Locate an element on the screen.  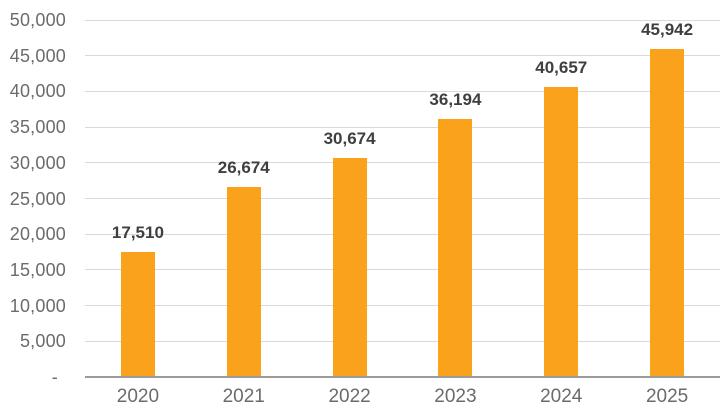
bar-2025 is located at coordinates (667, 212).